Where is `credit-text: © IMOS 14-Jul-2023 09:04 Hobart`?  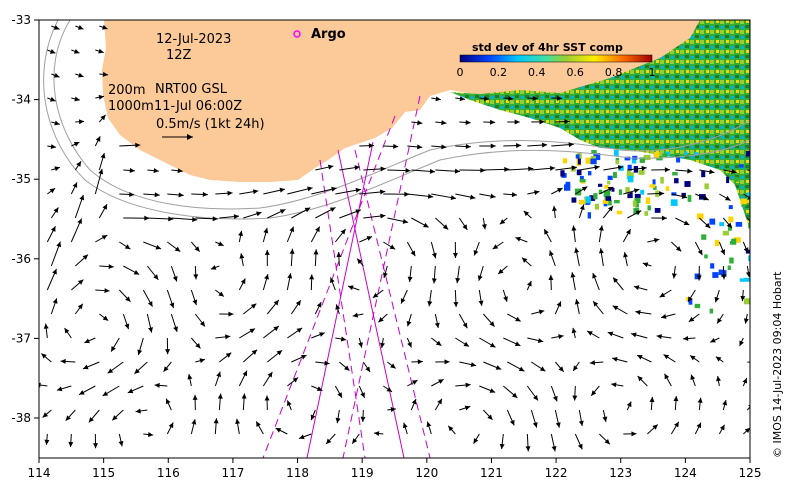
credit-text: © IMOS 14-Jul-2023 09:04 Hobart is located at coordinates (777, 364).